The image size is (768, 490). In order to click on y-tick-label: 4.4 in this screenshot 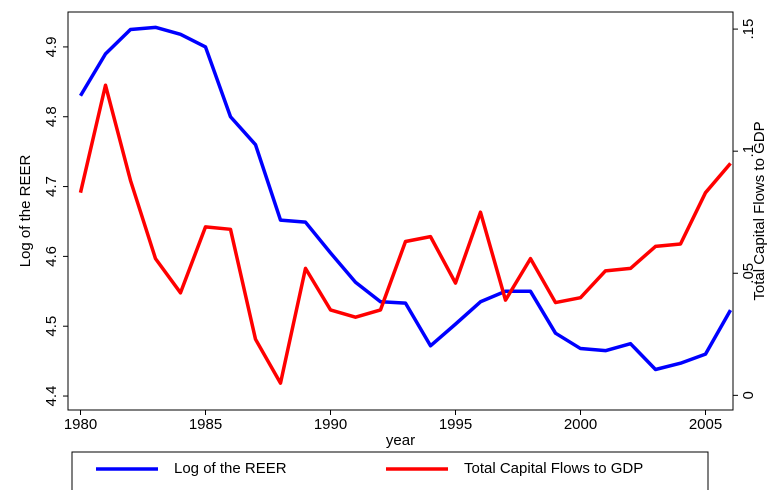, I will do `click(51, 396)`.